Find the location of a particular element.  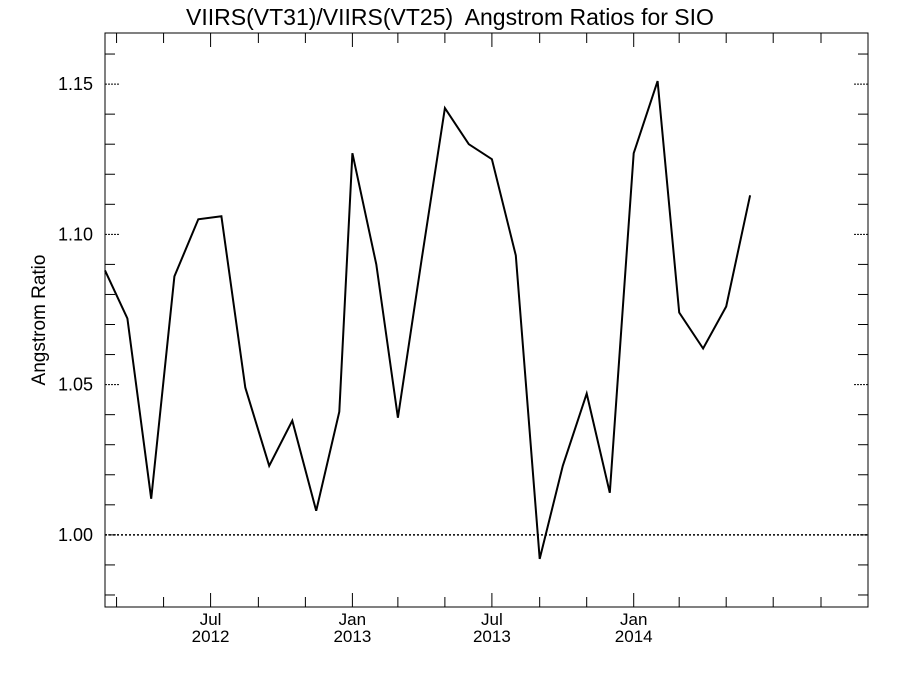

y-tick-label: 1.15 is located at coordinates (75, 84).